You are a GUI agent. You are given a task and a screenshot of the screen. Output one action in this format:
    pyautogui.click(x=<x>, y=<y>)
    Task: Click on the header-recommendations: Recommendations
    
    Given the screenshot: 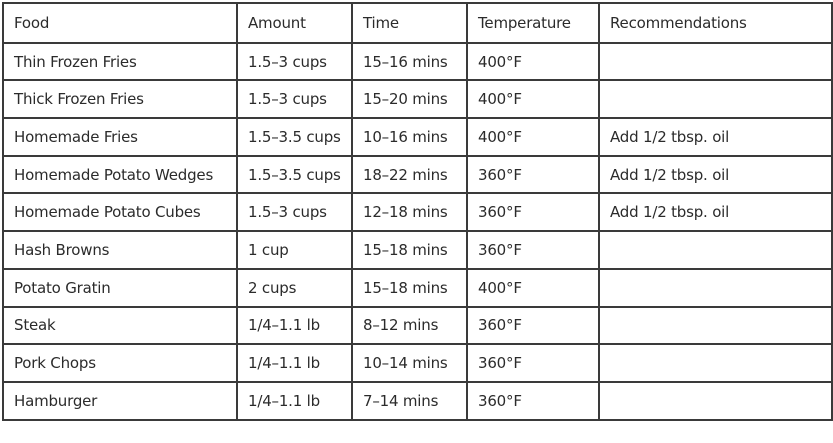 What is the action you would take?
    pyautogui.click(x=715, y=23)
    